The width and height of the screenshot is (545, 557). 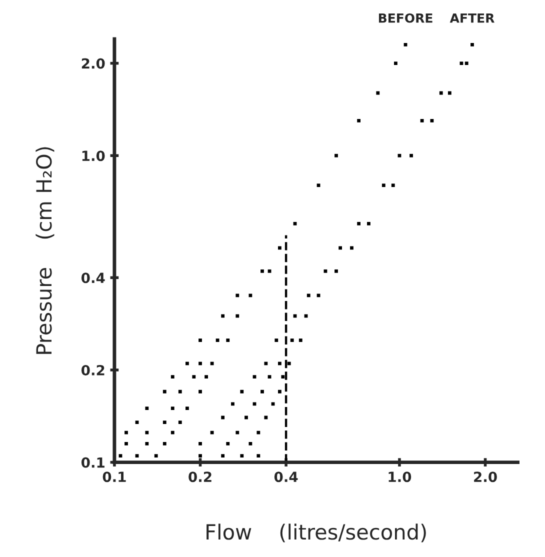 I want to click on x-tick-label: 0.4, so click(x=286, y=477).